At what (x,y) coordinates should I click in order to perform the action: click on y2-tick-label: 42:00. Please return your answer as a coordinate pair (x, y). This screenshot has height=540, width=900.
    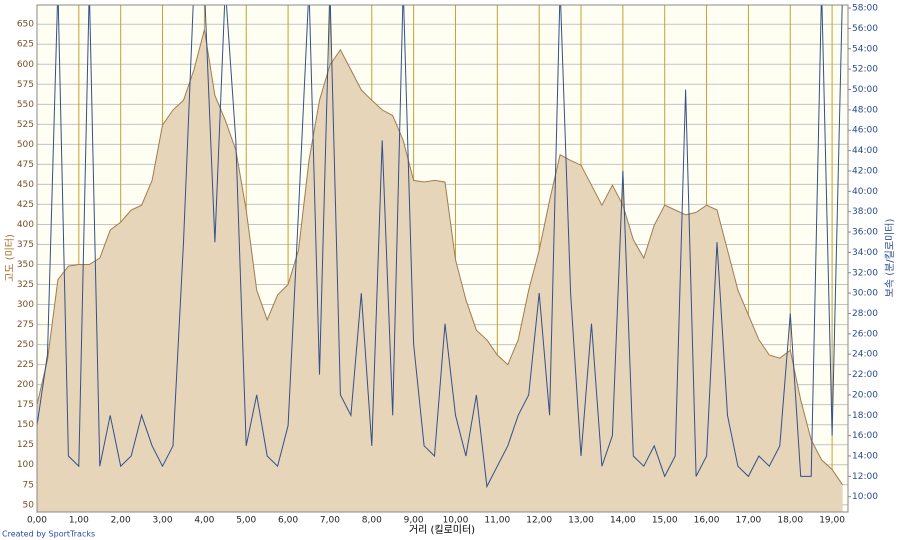
    Looking at the image, I should click on (865, 171).